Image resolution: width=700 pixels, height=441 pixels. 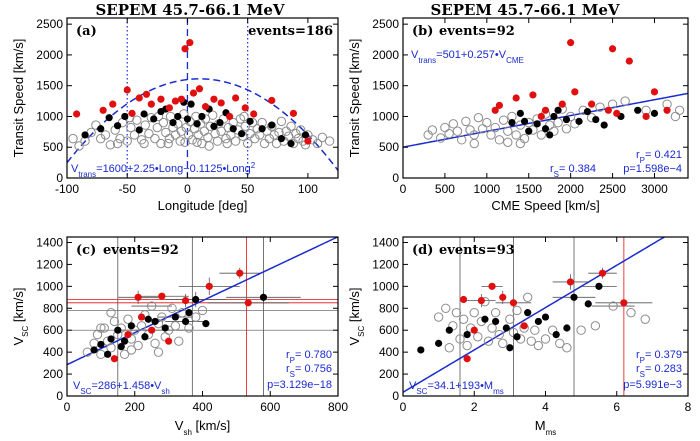 I want to click on stat-rp-part: r, so click(x=638, y=355).